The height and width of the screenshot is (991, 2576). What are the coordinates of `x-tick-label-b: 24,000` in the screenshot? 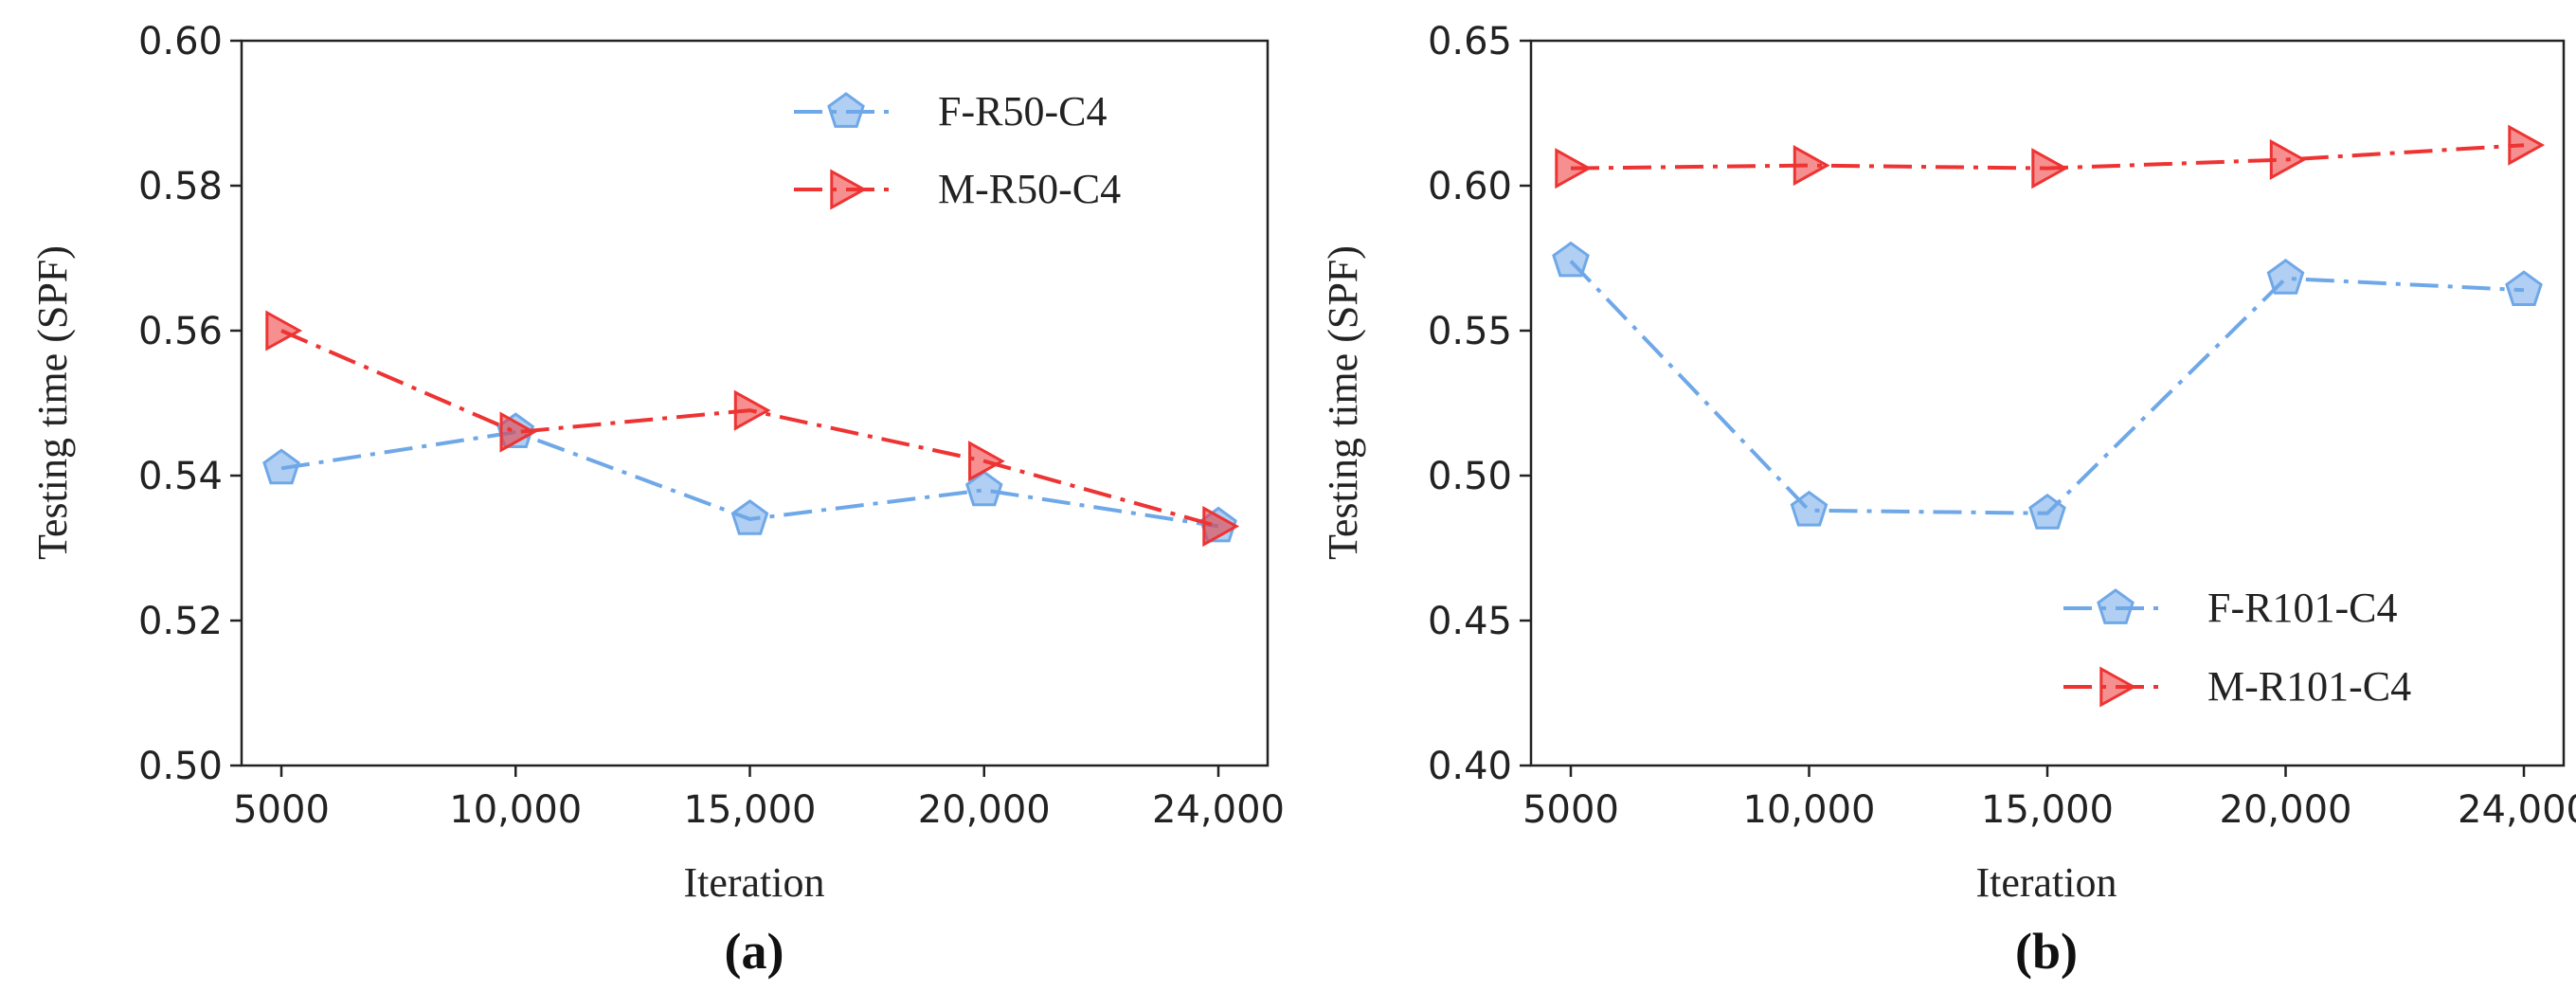 It's located at (2517, 810).